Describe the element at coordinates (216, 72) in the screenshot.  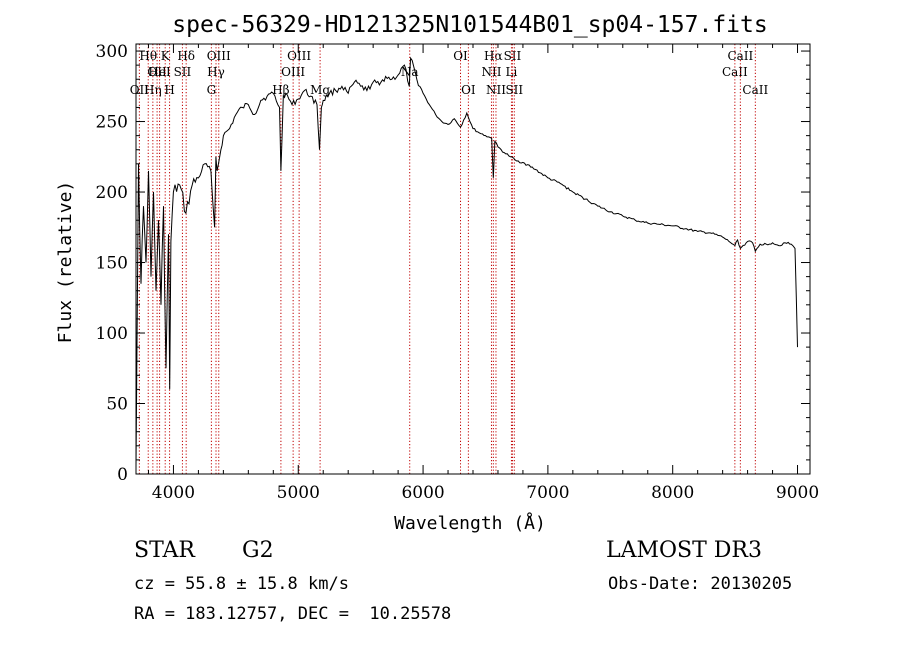
I see `line-label-10: Hγ` at that location.